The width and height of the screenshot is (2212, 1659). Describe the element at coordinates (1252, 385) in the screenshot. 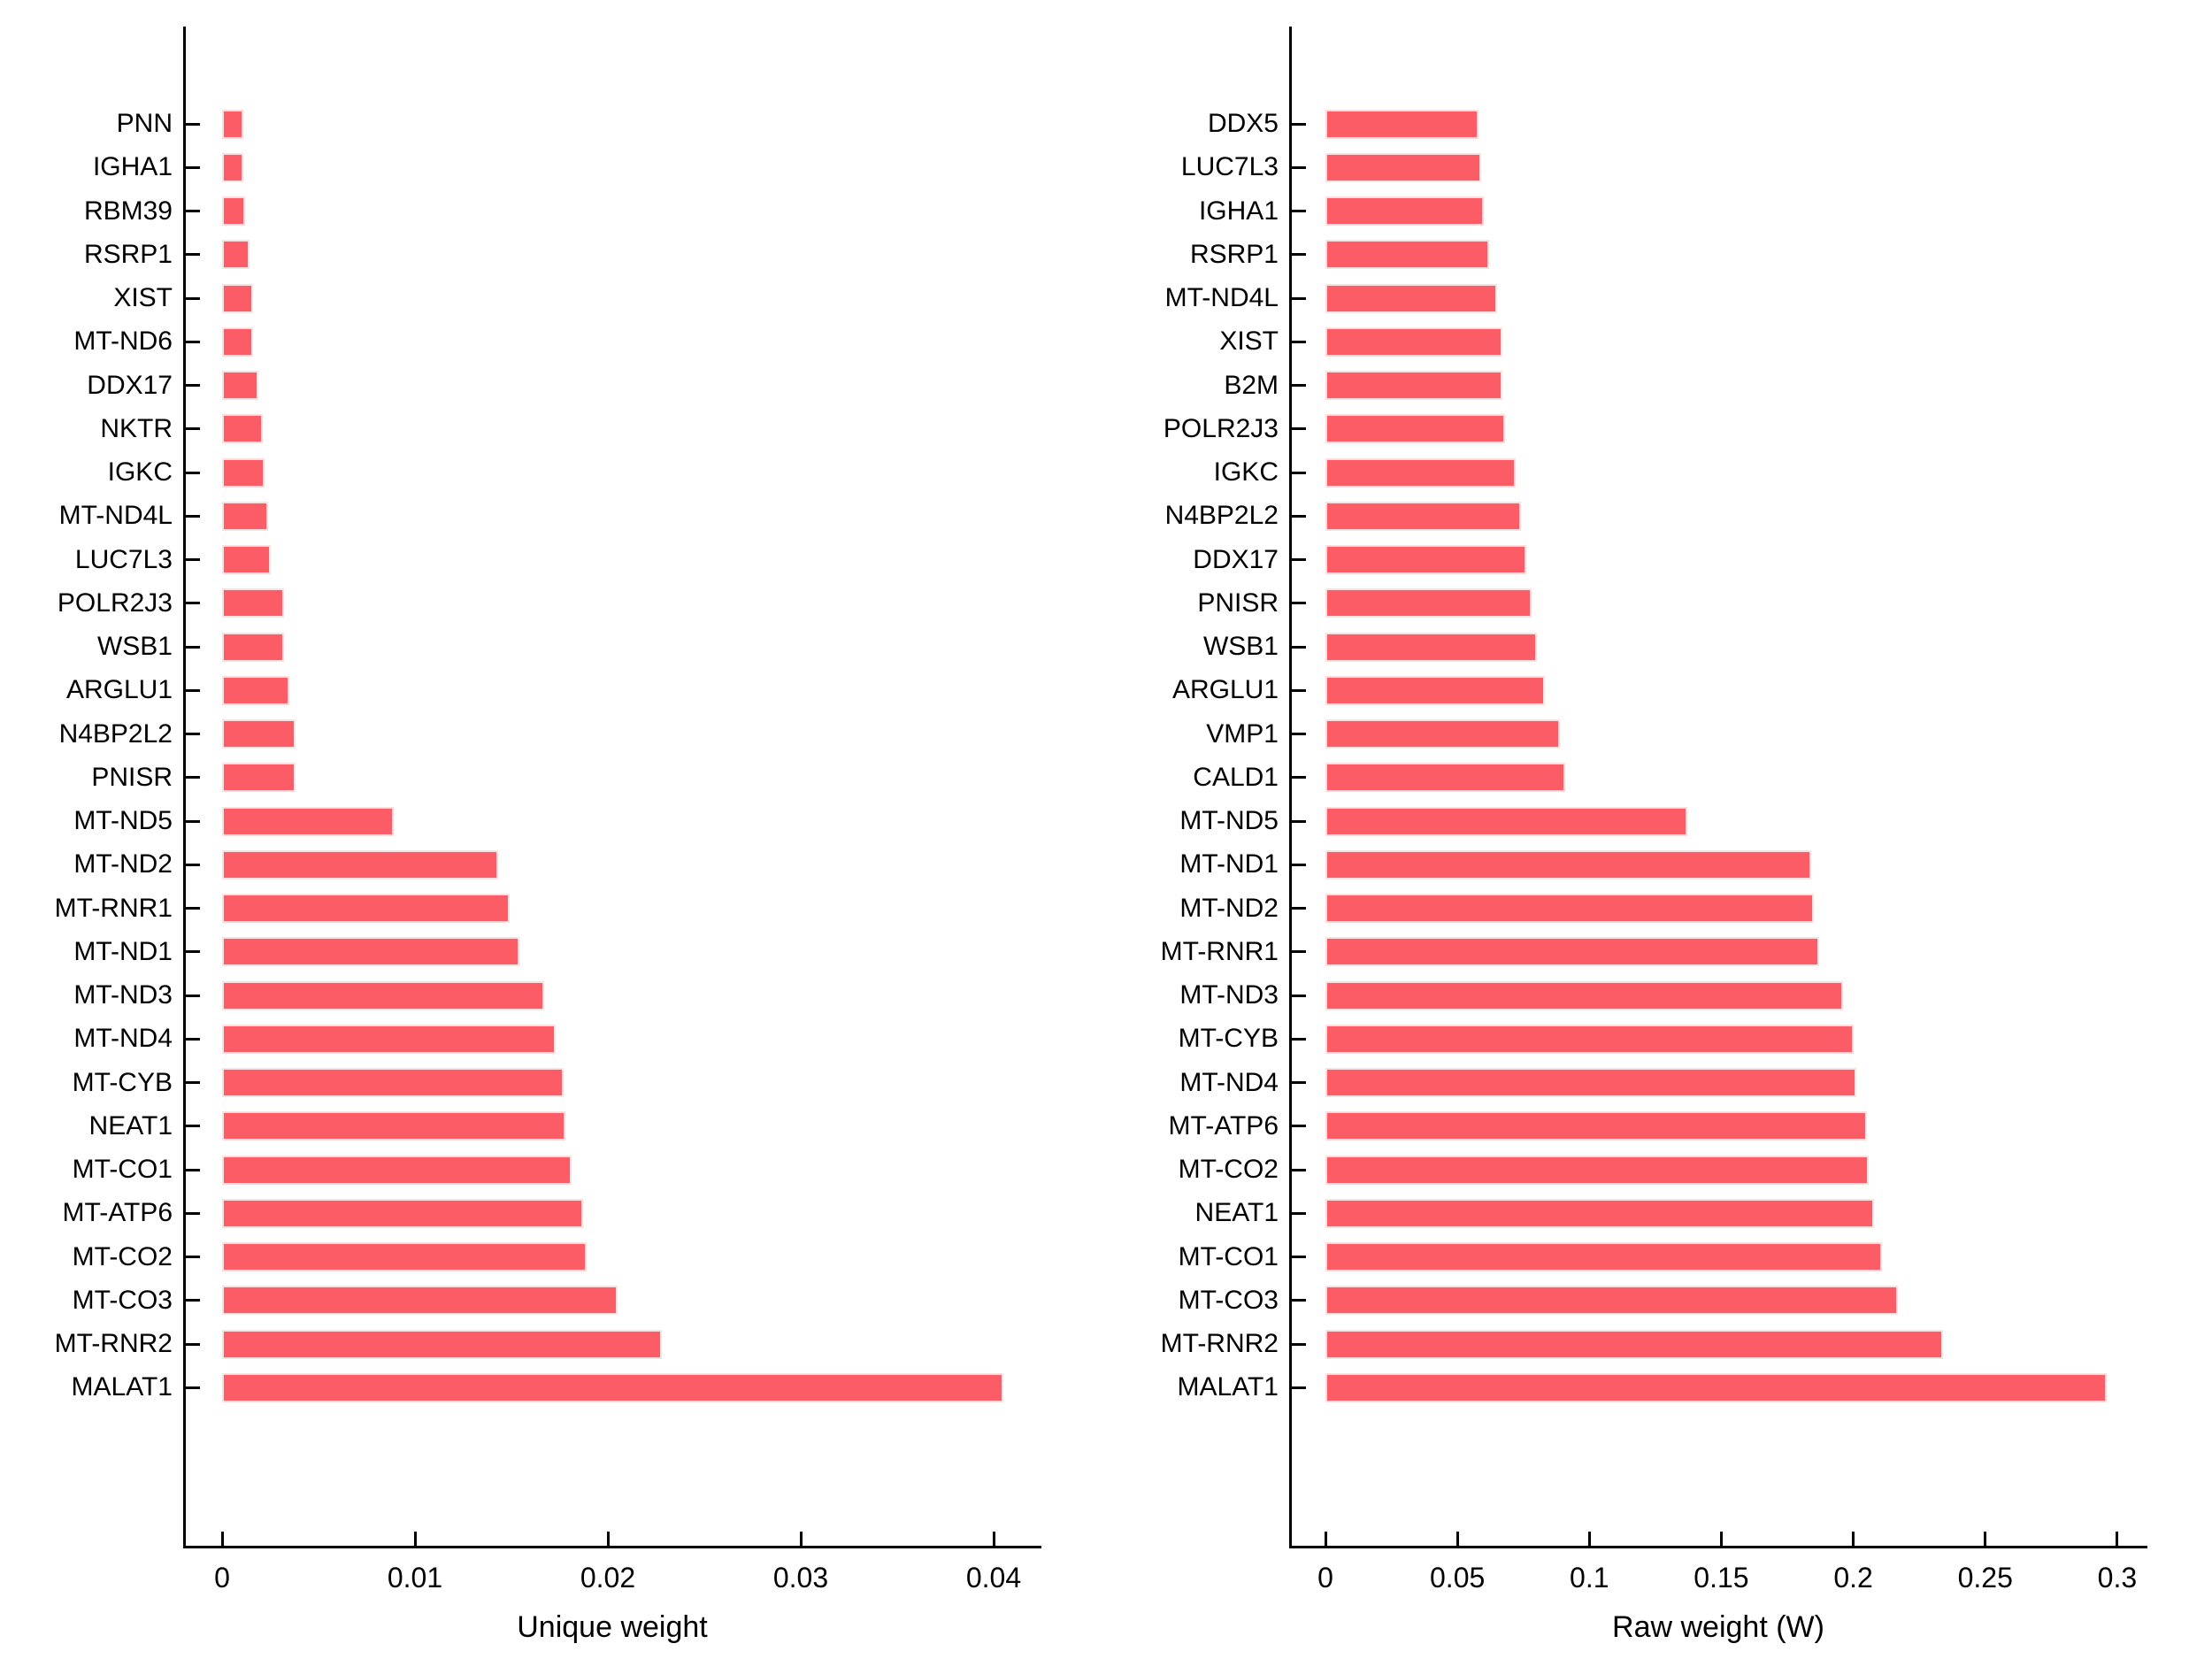

I see `category-label-b2m: B2M` at that location.